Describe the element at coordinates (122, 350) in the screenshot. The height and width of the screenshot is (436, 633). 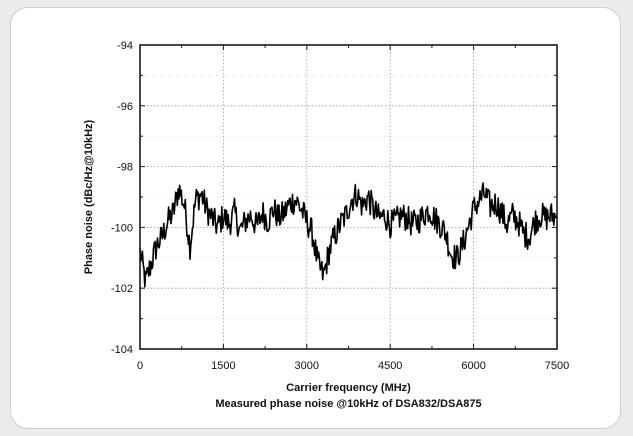
I see `y-tick-label: -104` at that location.